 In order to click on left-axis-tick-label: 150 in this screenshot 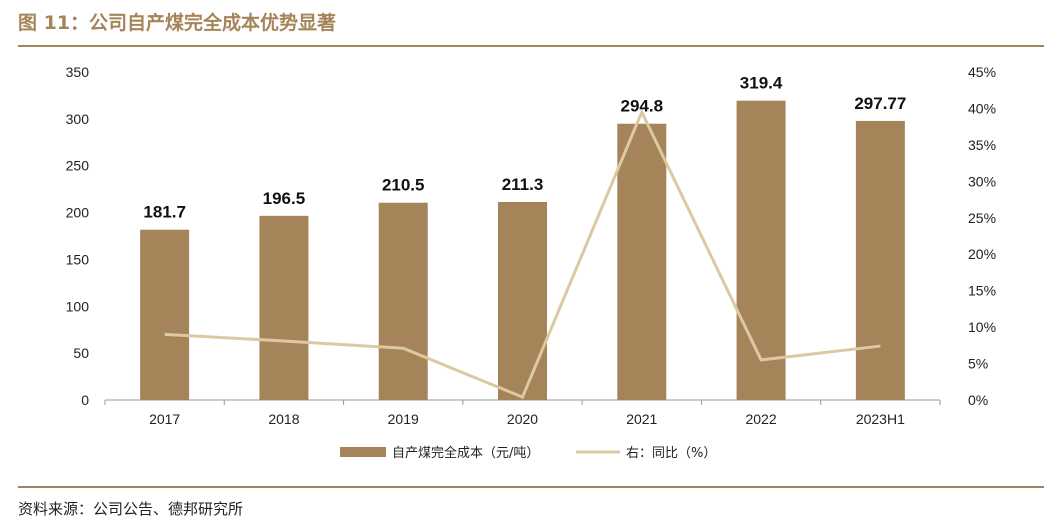, I will do `click(78, 259)`.